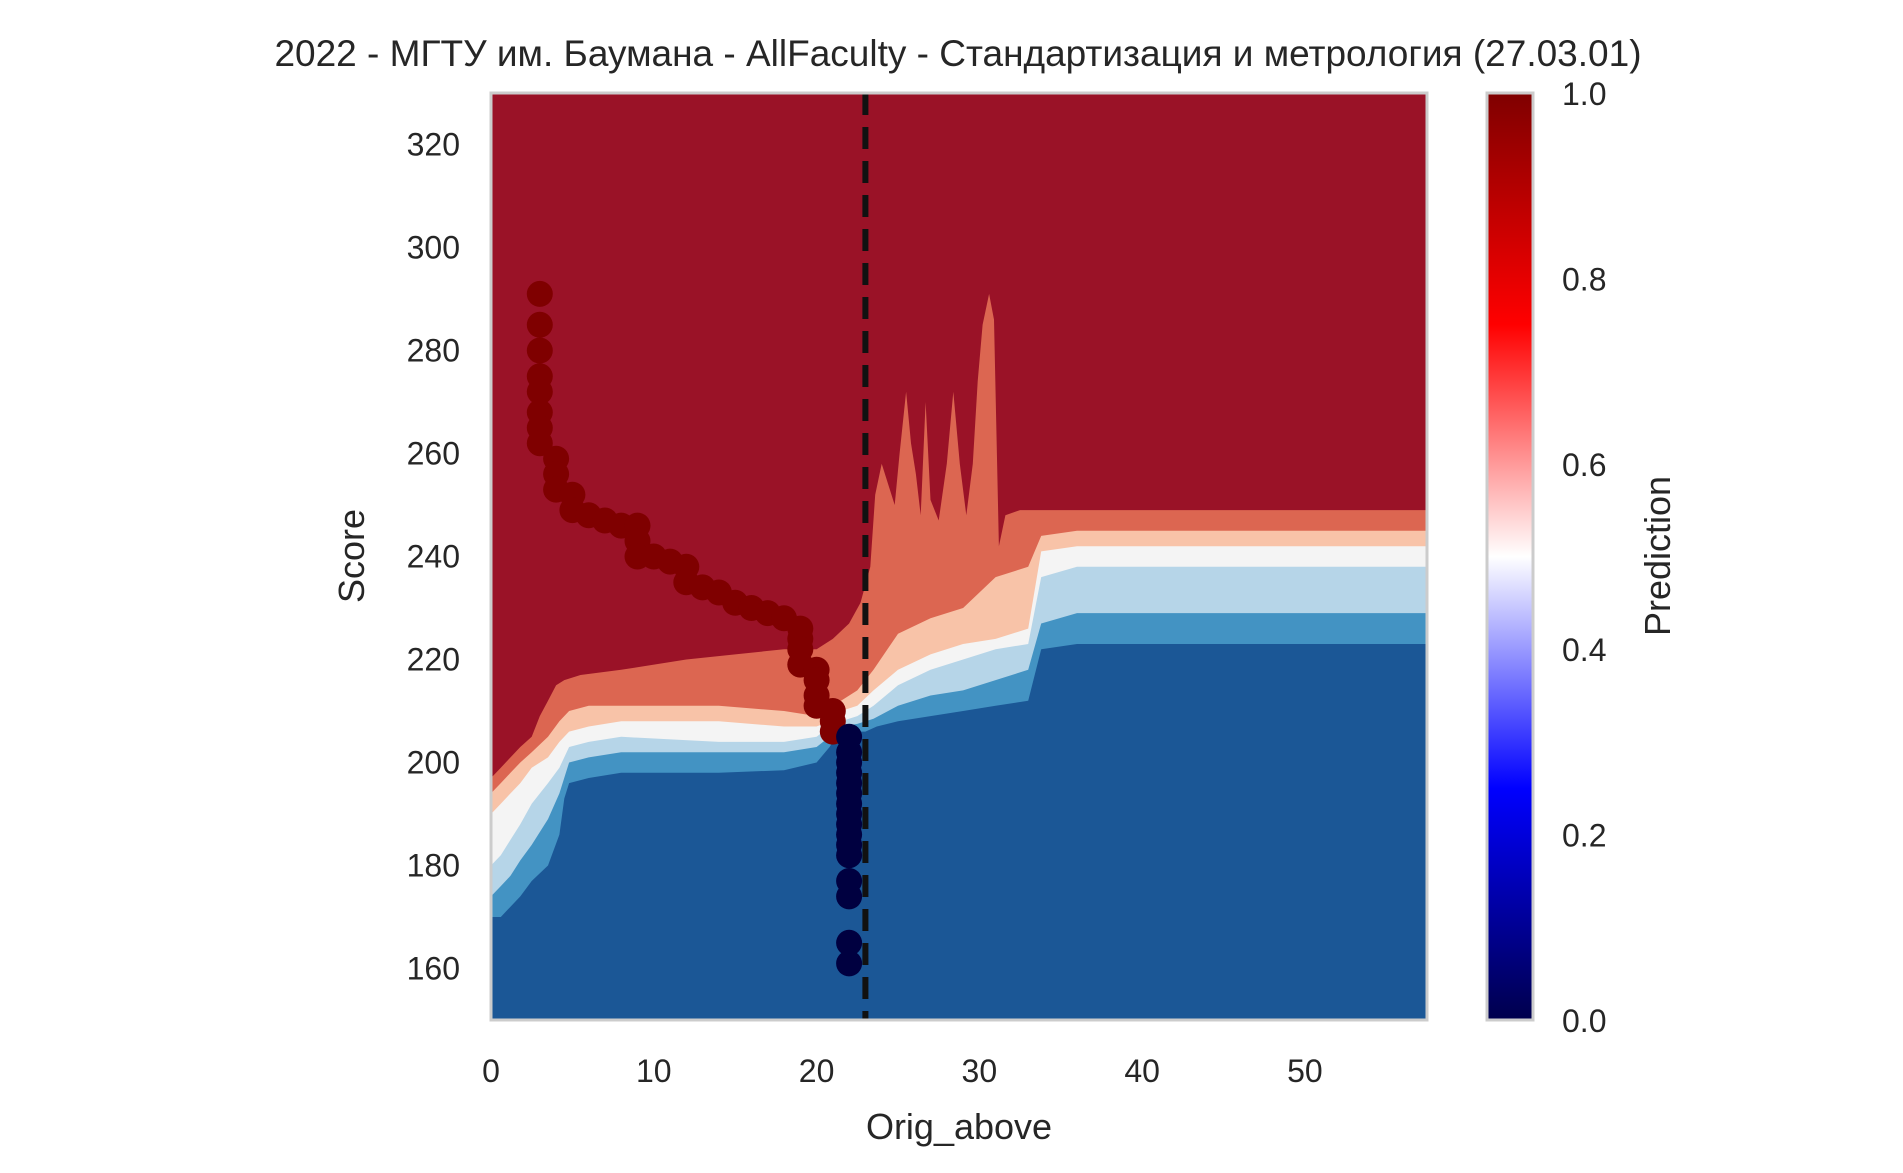  I want to click on x-ticks: 0 10 20 30 40 50, so click(902, 1071).